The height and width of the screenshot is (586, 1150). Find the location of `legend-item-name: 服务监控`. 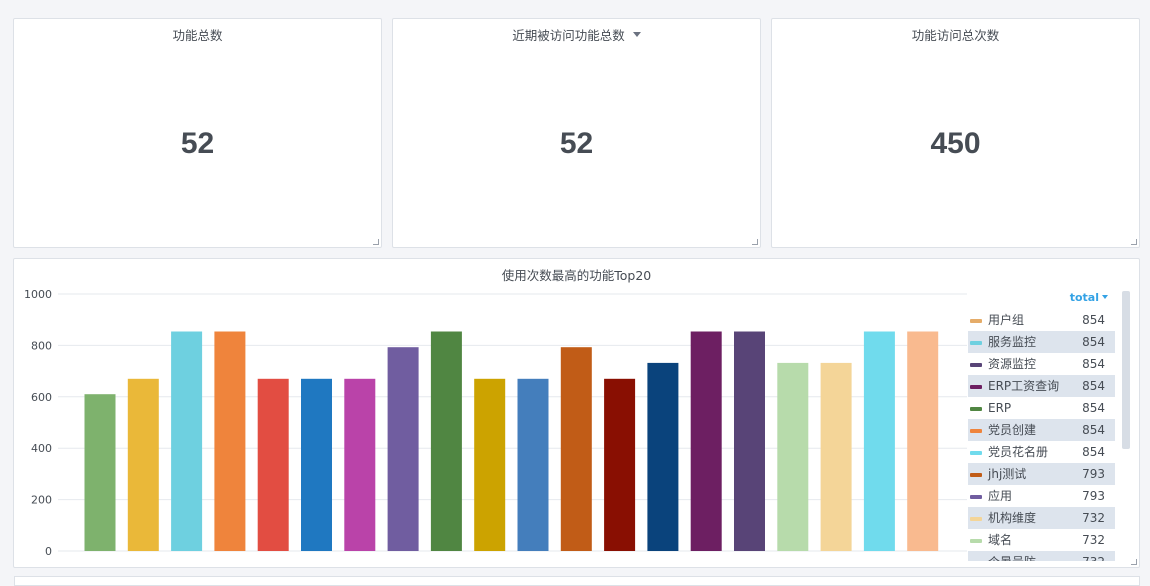

legend-item-name: 服务监控 is located at coordinates (1012, 342).